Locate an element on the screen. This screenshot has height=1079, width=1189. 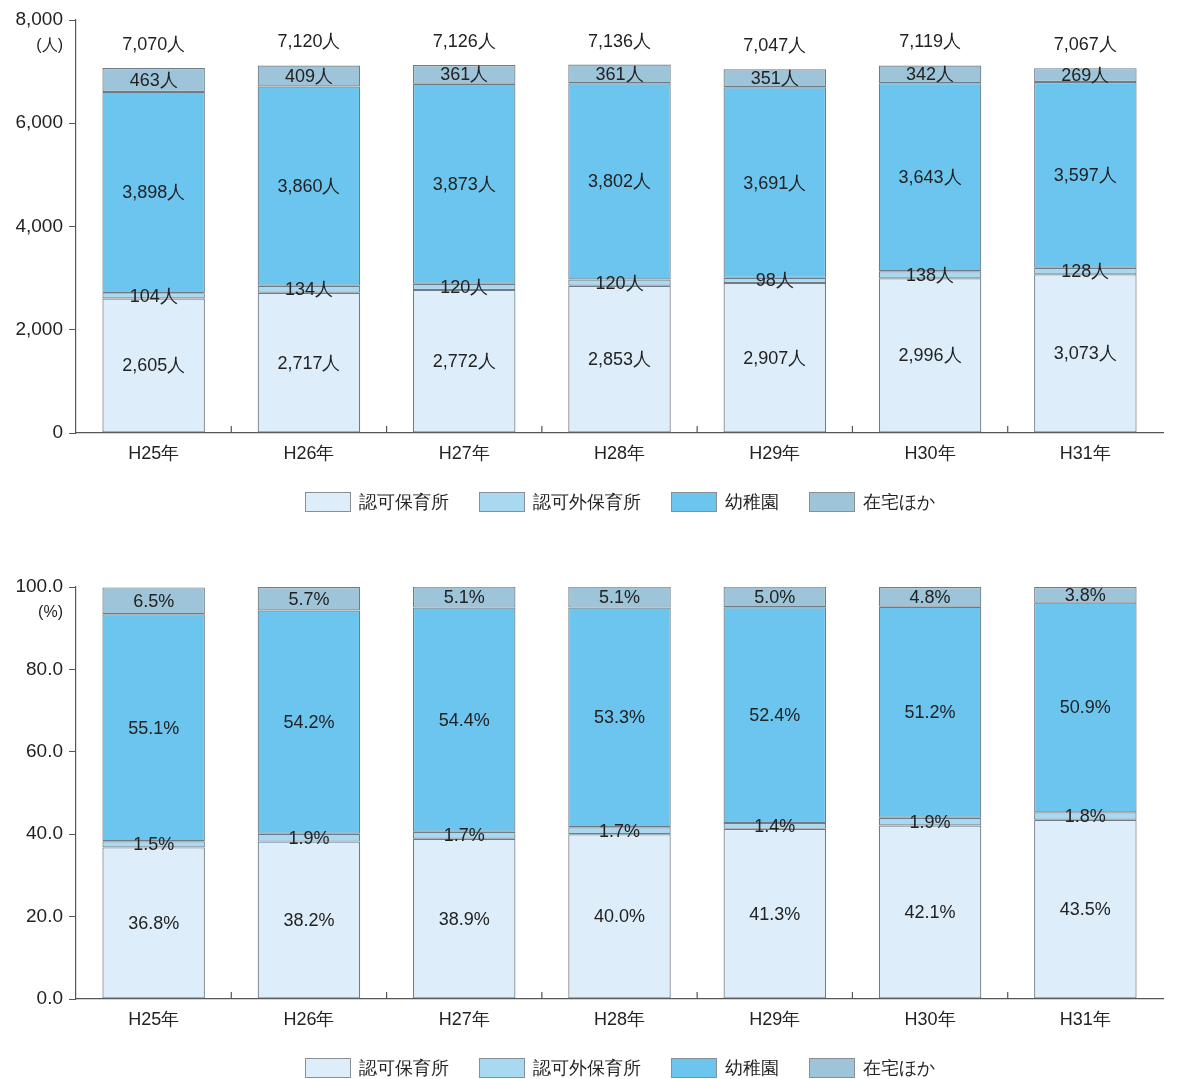
data-label: 1.8% is located at coordinates (1085, 816).